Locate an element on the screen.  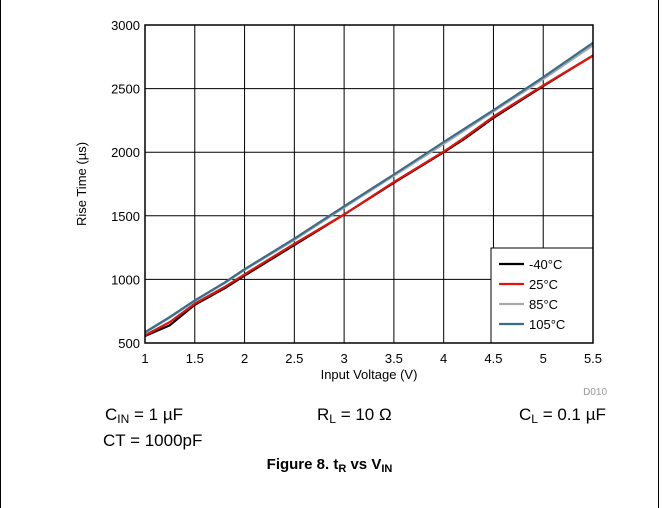
caption-subscript-in: IN is located at coordinates (387, 469).